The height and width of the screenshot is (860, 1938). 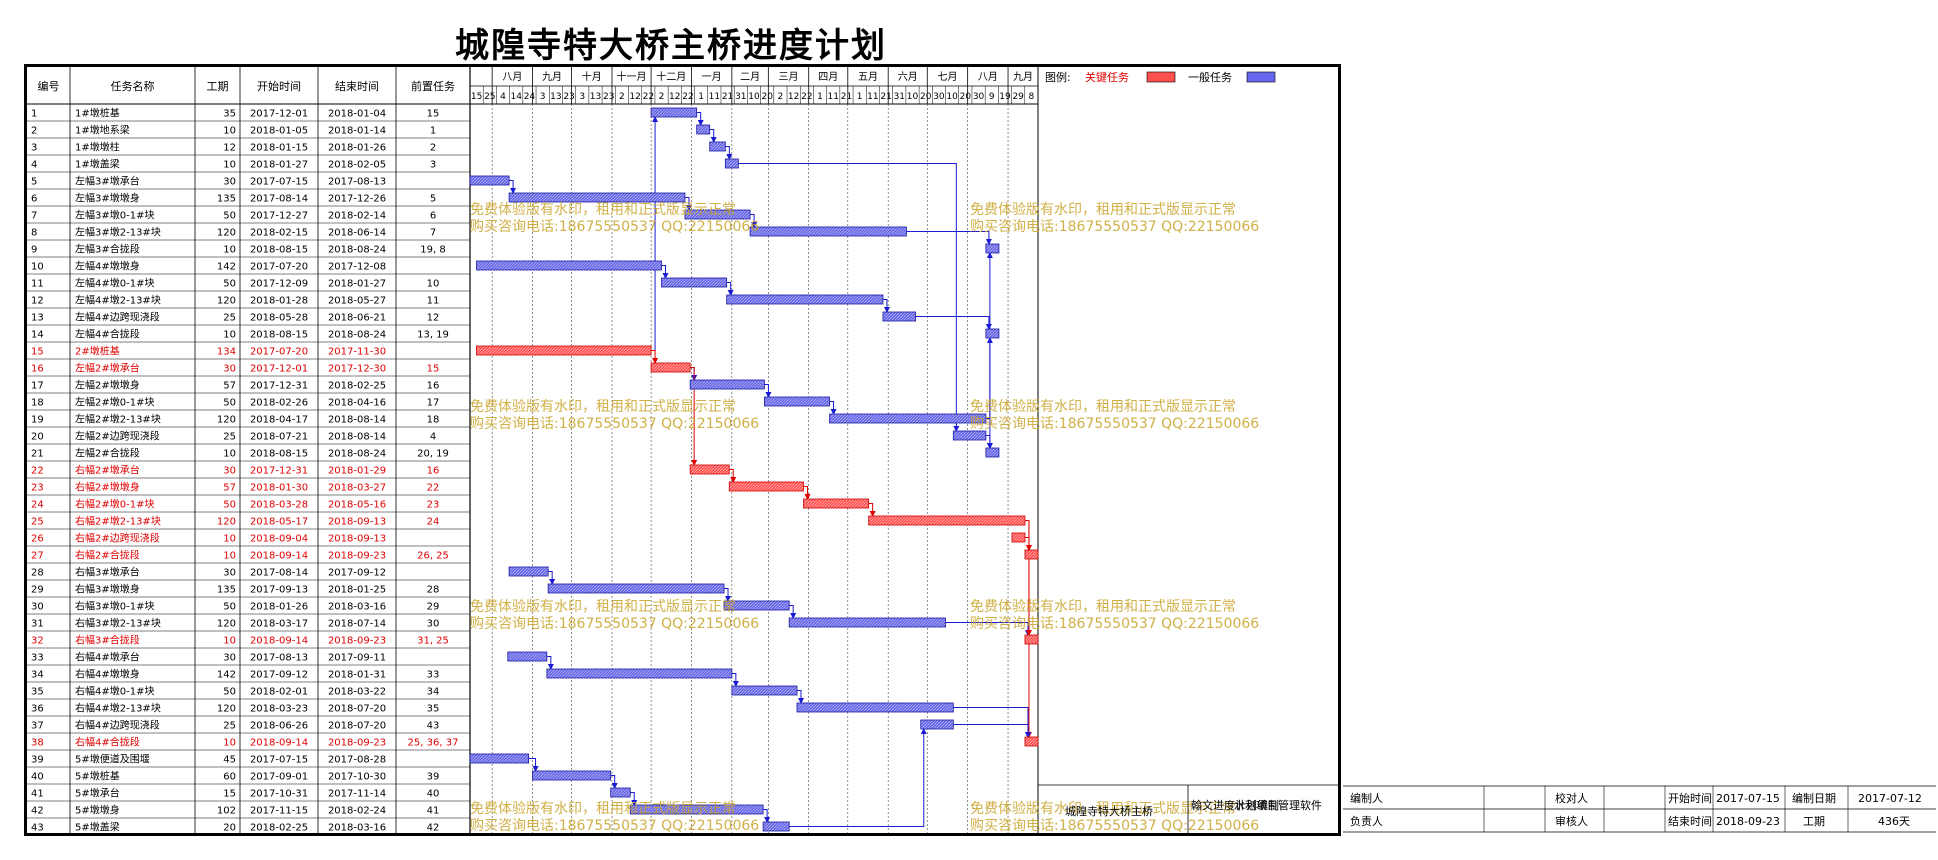 I want to click on task-name: 右幅2#墩0-1#块, so click(x=114, y=504).